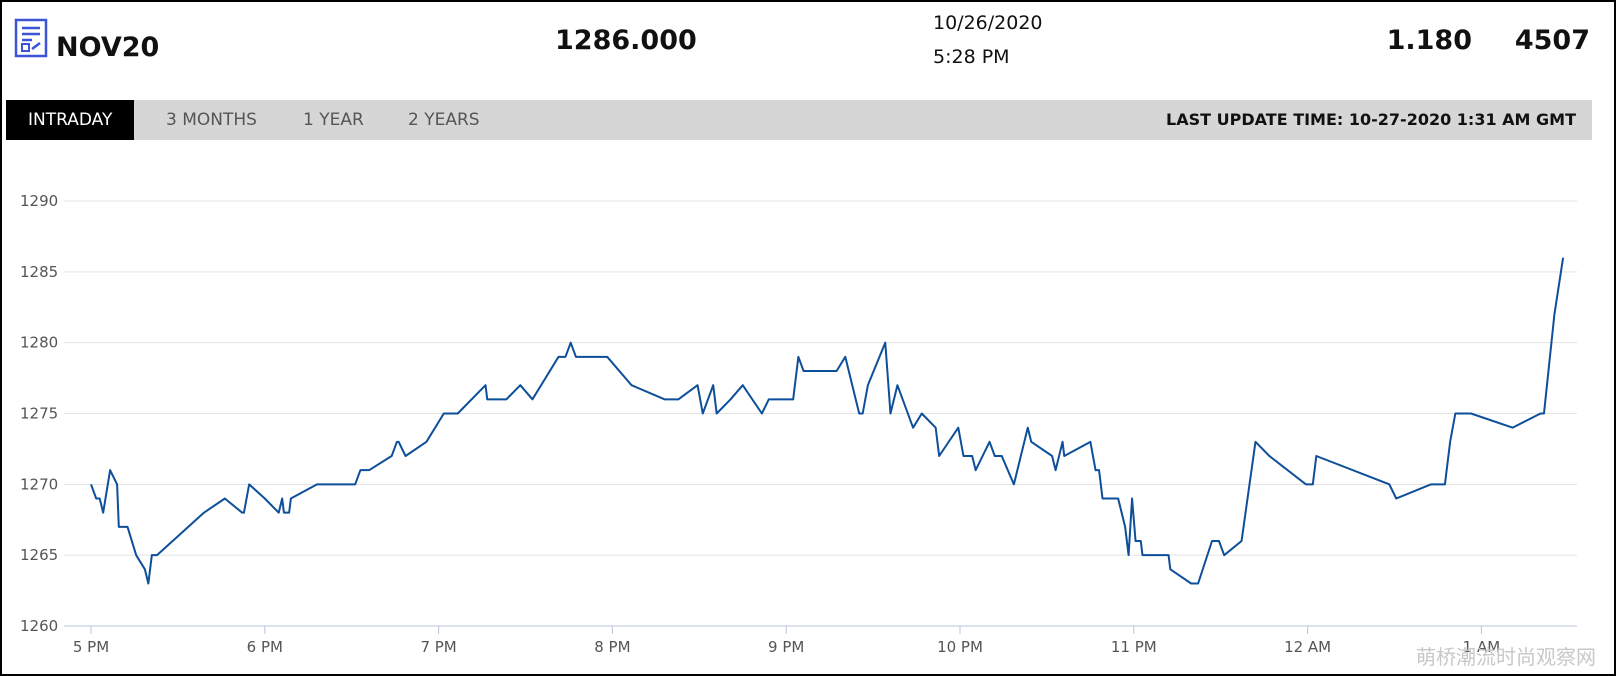  What do you see at coordinates (333, 120) in the screenshot?
I see `tab: 1 YEAR` at bounding box center [333, 120].